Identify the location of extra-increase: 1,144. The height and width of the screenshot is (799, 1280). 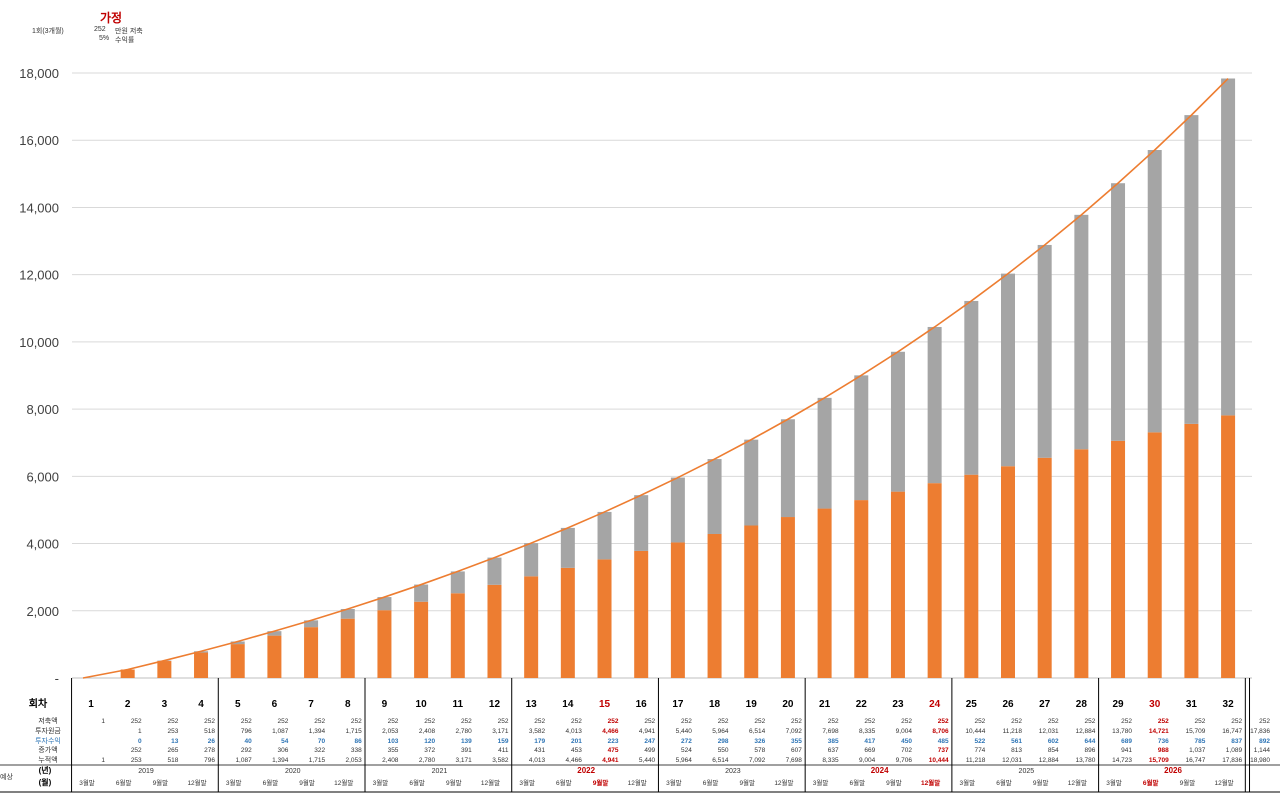
(1262, 750).